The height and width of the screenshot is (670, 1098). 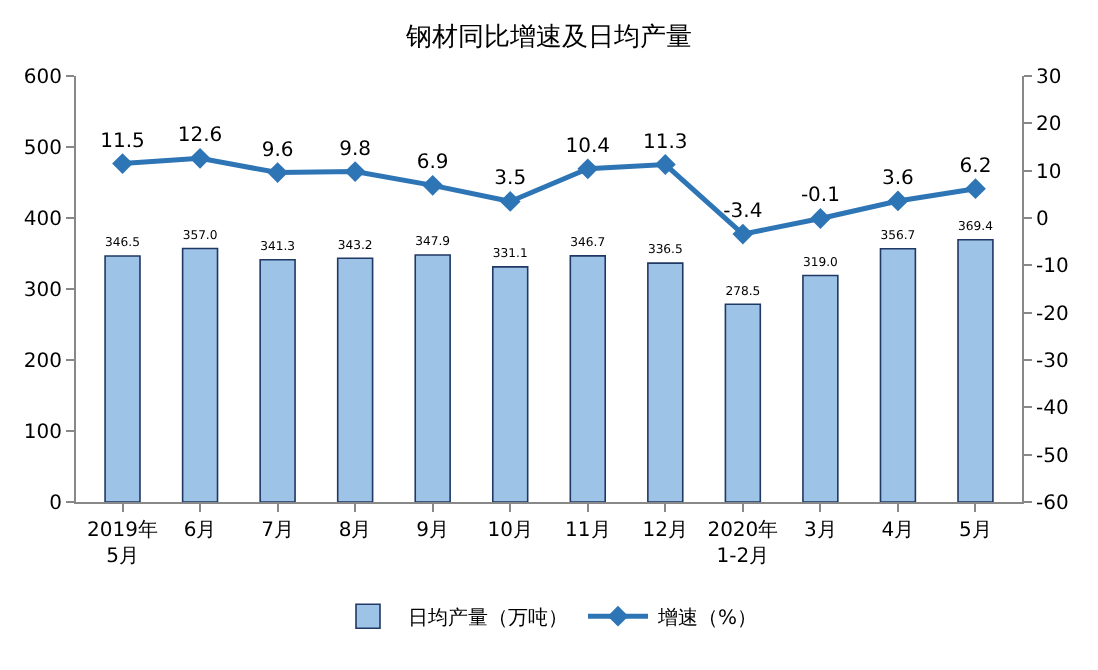 I want to click on x-tick-label: 12月, so click(x=665, y=531).